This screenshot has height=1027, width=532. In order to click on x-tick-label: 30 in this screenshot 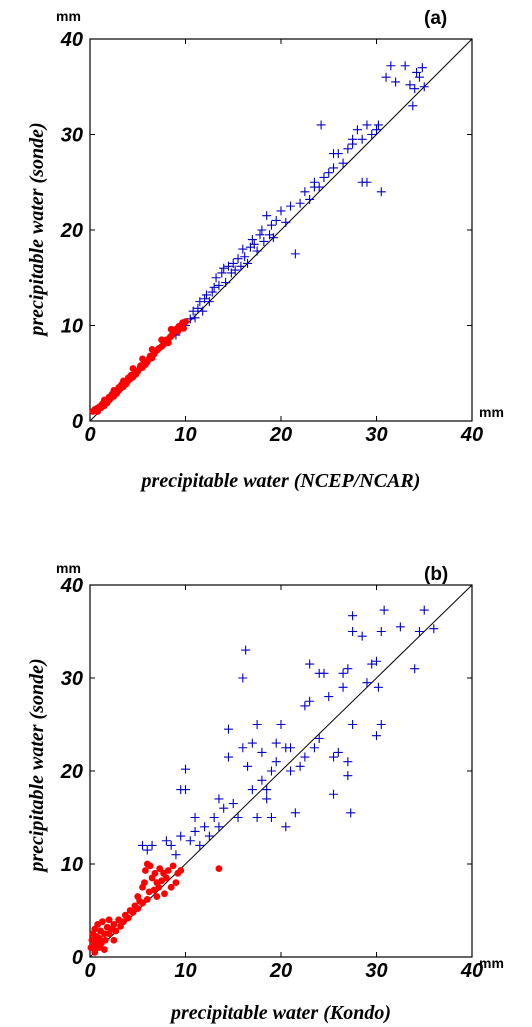, I will do `click(376, 435)`.